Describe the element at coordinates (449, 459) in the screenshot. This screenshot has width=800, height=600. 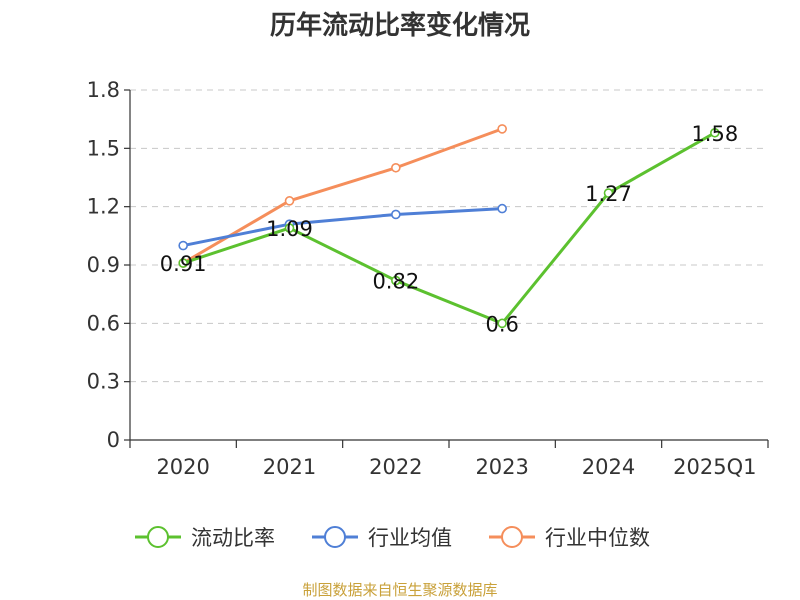
I see `x-ticks: 2020 2021 2022 2023 2024 2025Q1` at that location.